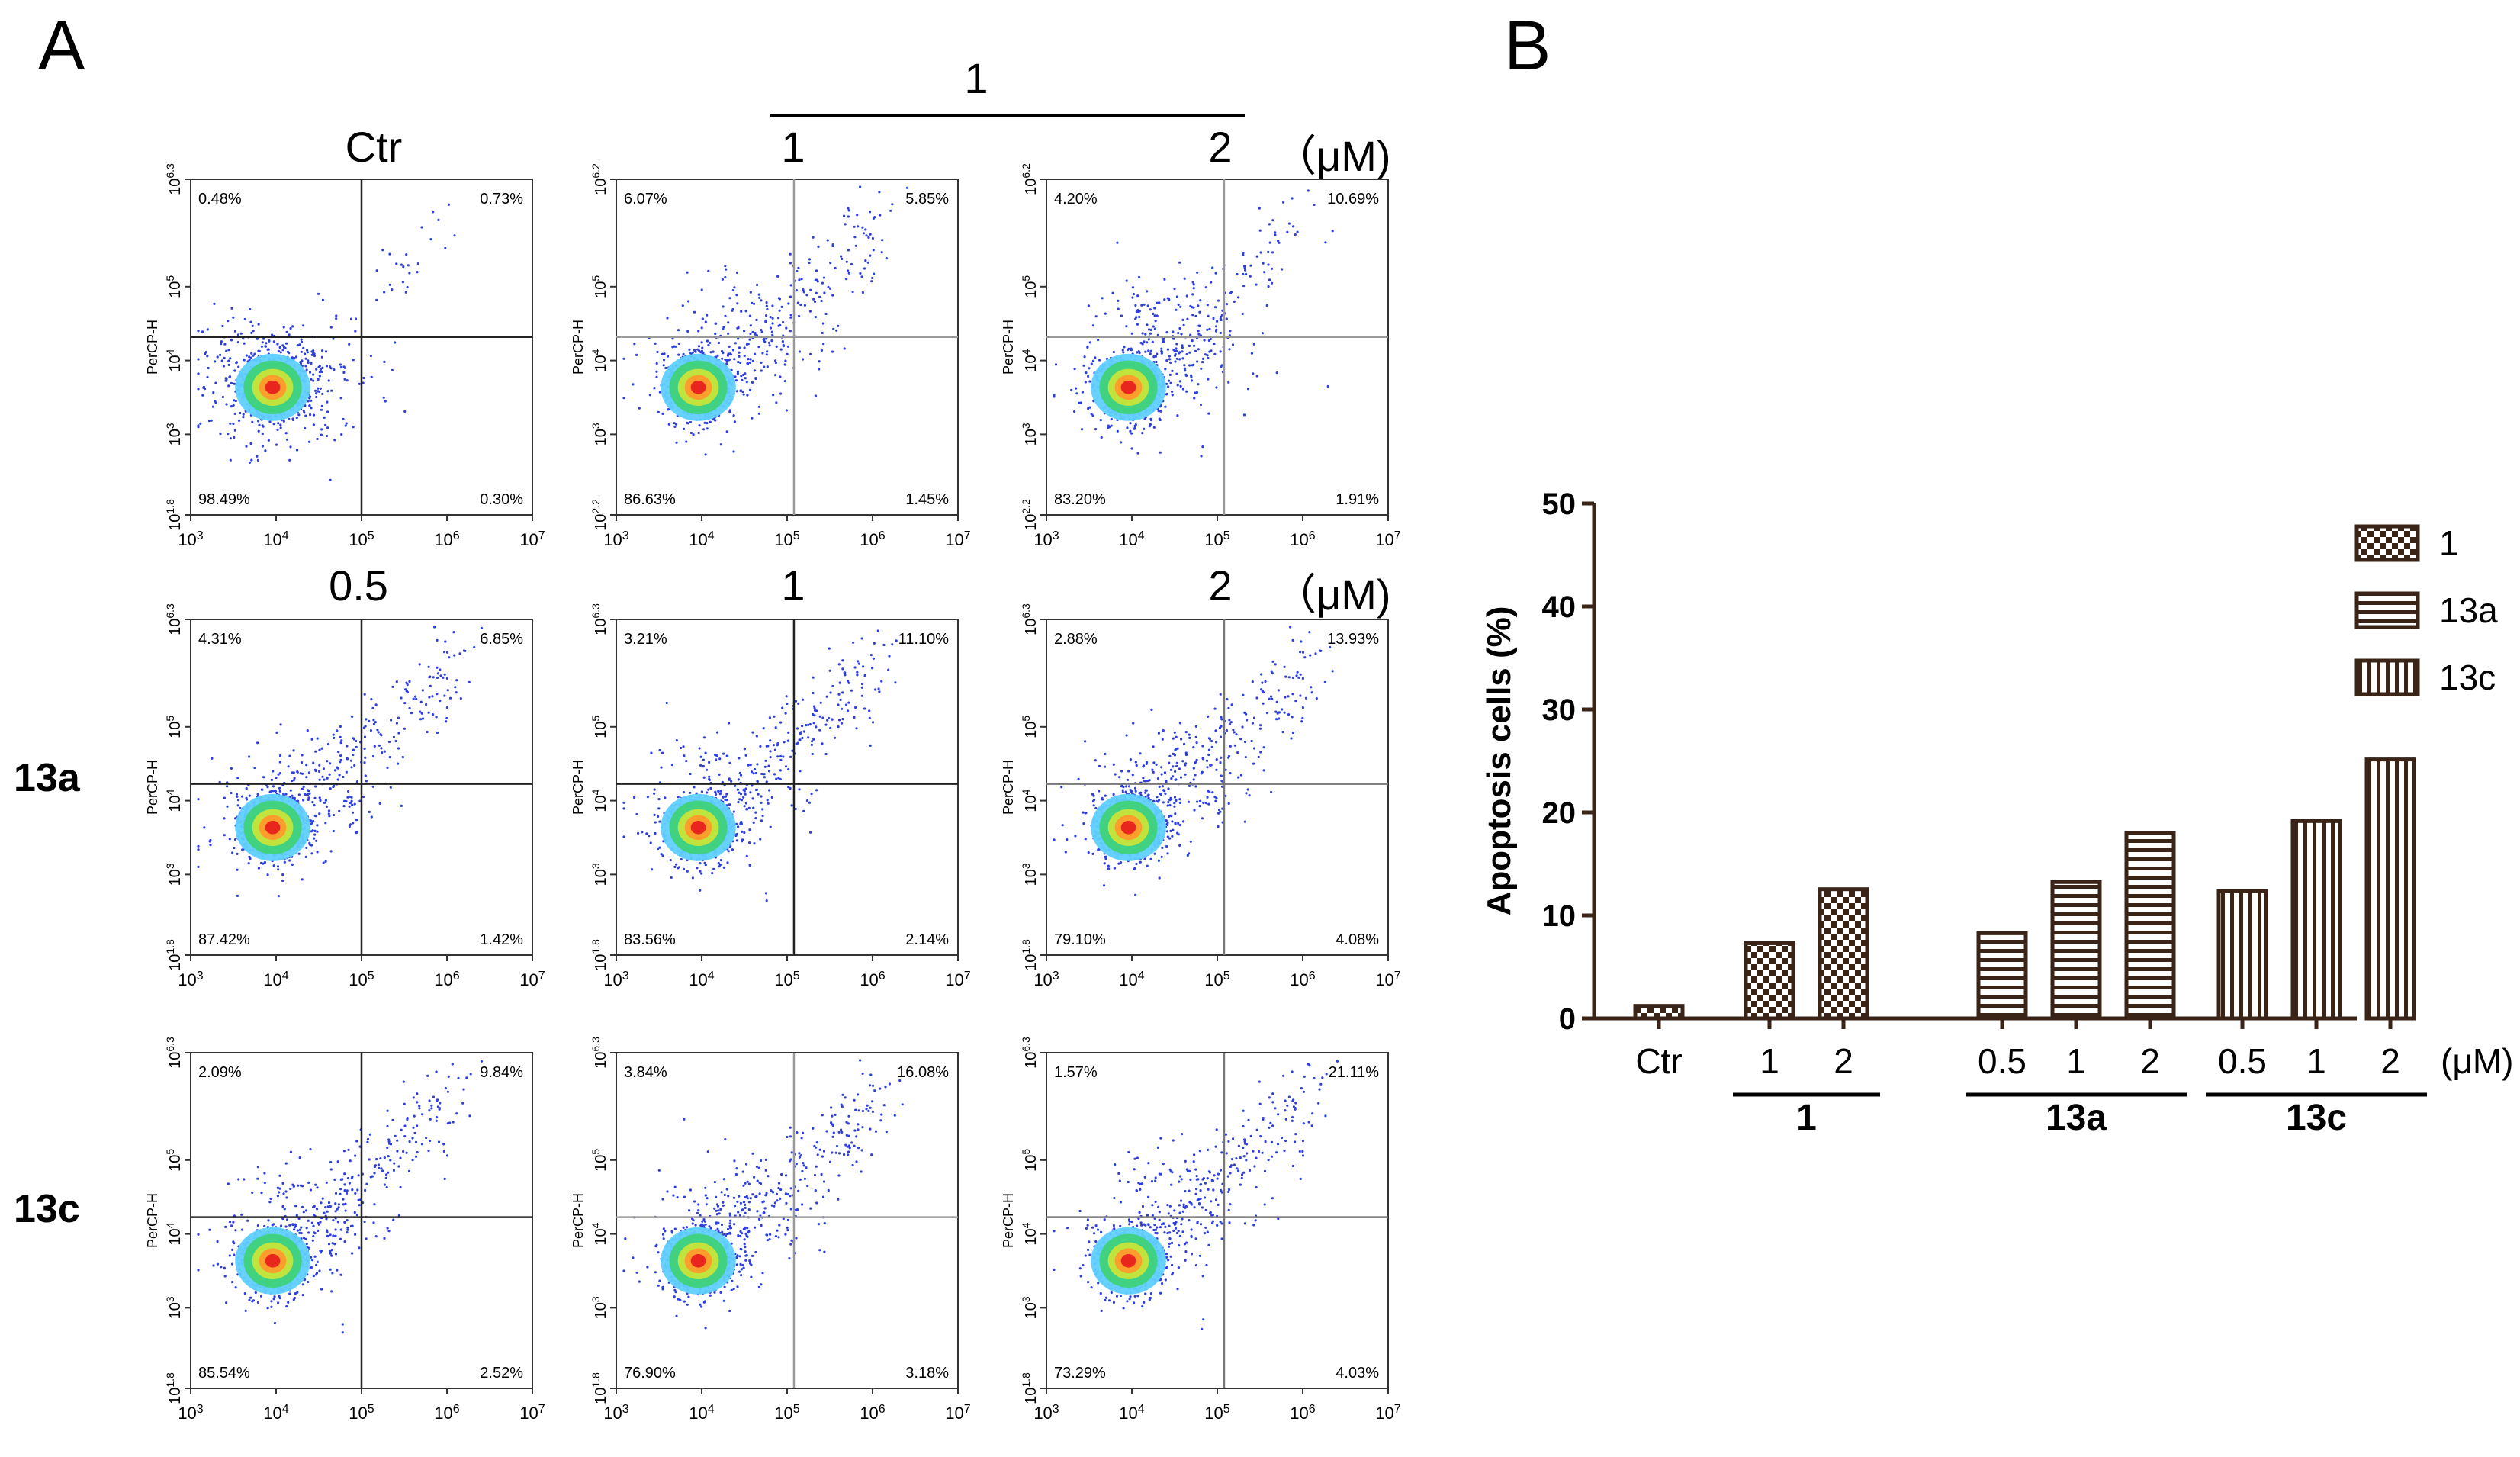  I want to click on y-tick-label: 105, so click(599, 286).